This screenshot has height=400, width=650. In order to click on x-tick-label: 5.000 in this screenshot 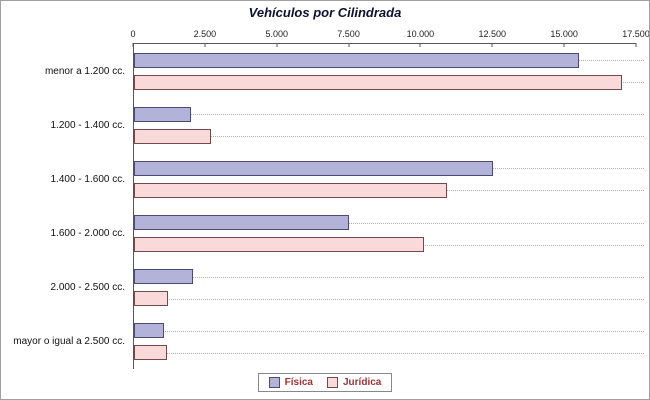, I will do `click(276, 34)`.